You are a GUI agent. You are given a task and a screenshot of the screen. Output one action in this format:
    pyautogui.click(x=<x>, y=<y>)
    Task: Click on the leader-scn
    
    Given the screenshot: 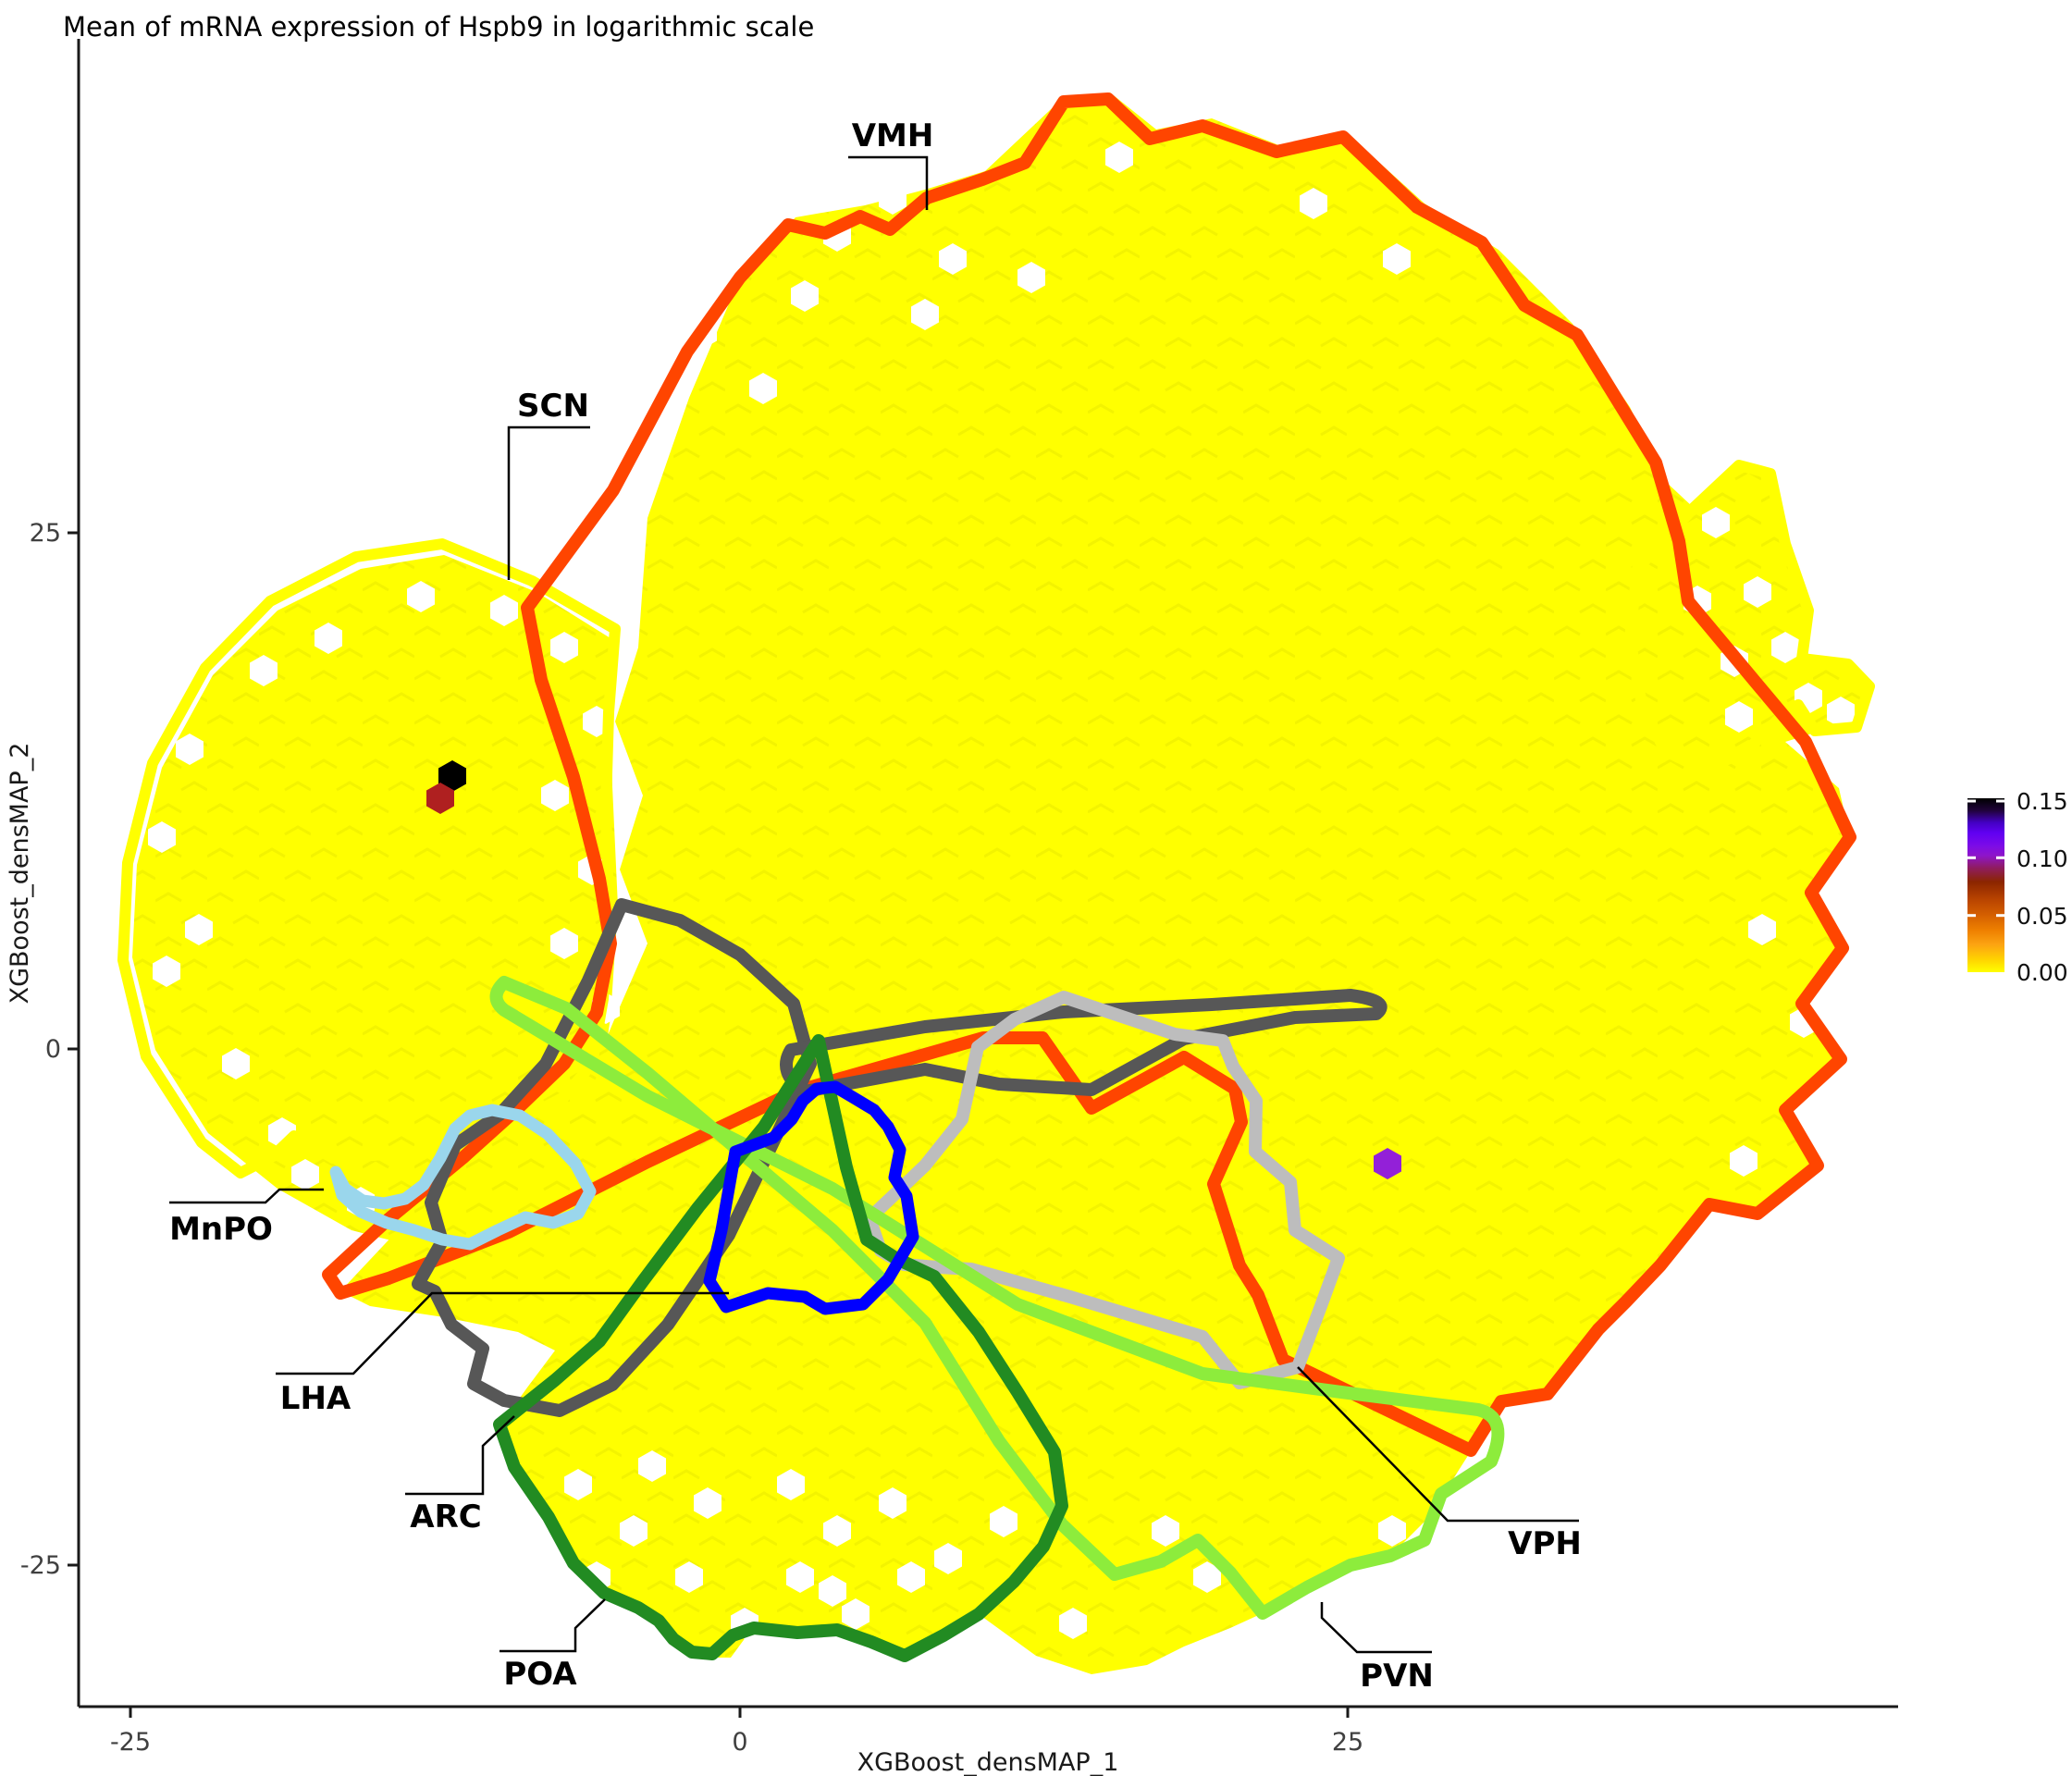 What is the action you would take?
    pyautogui.click(x=549, y=503)
    